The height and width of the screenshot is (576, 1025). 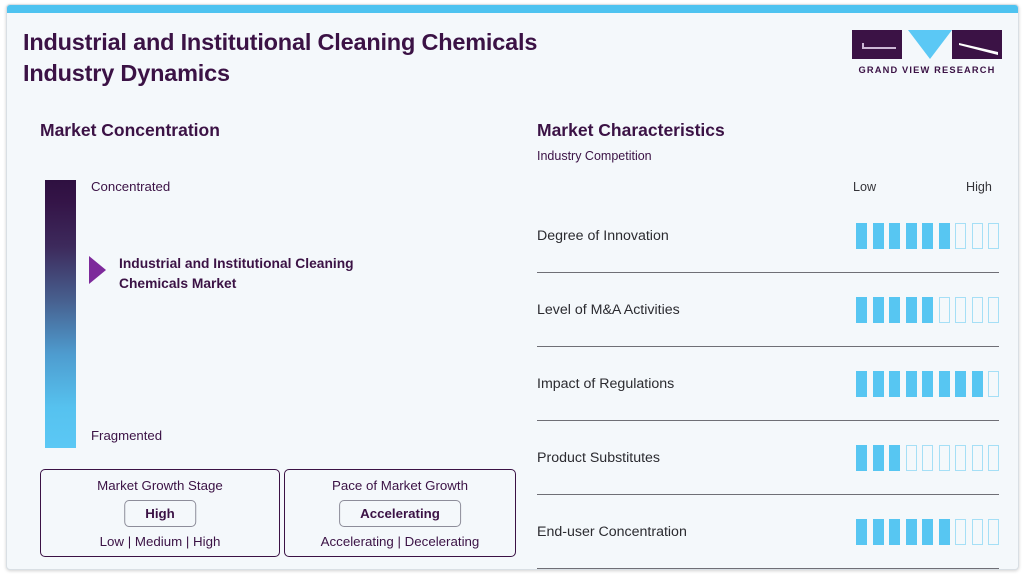 What do you see at coordinates (131, 186) in the screenshot?
I see `concentration-top-label: Concentrated` at bounding box center [131, 186].